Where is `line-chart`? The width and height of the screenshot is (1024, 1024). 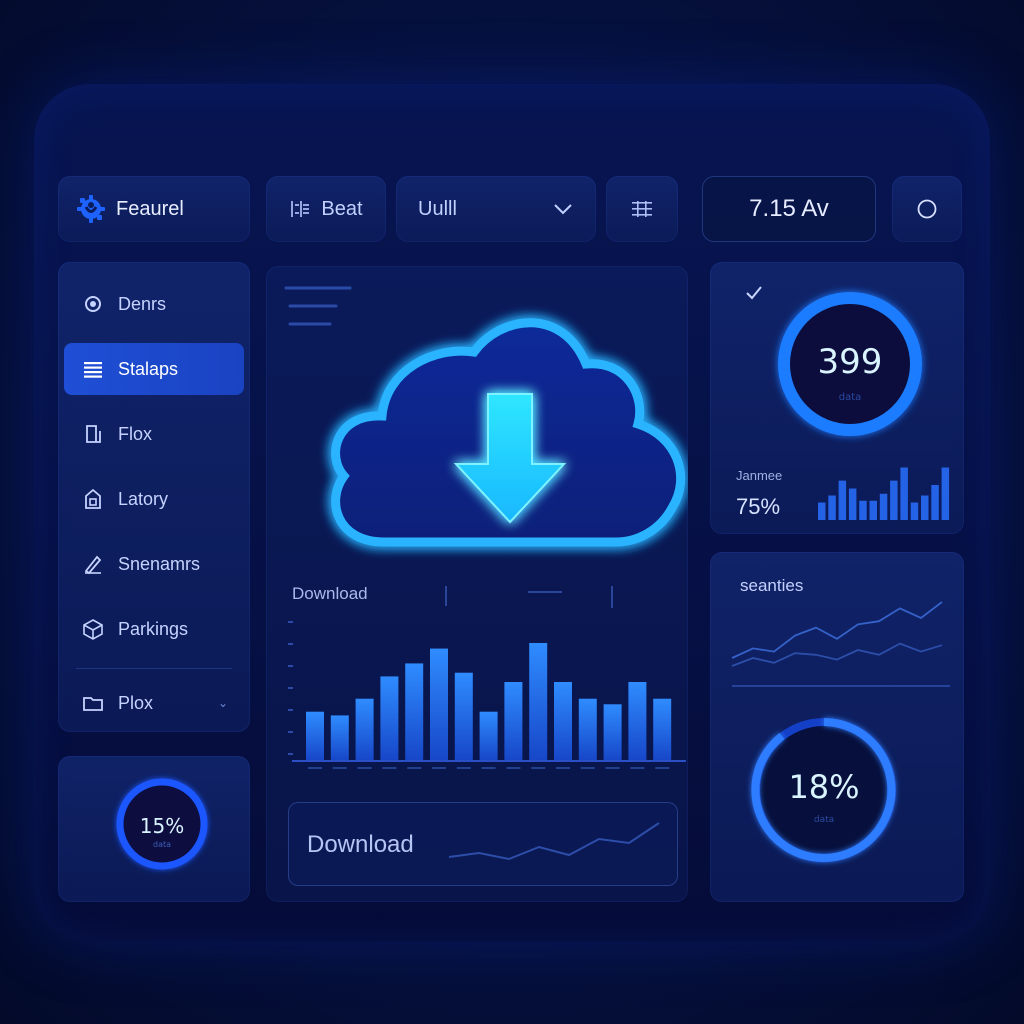
line-chart is located at coordinates (840, 644).